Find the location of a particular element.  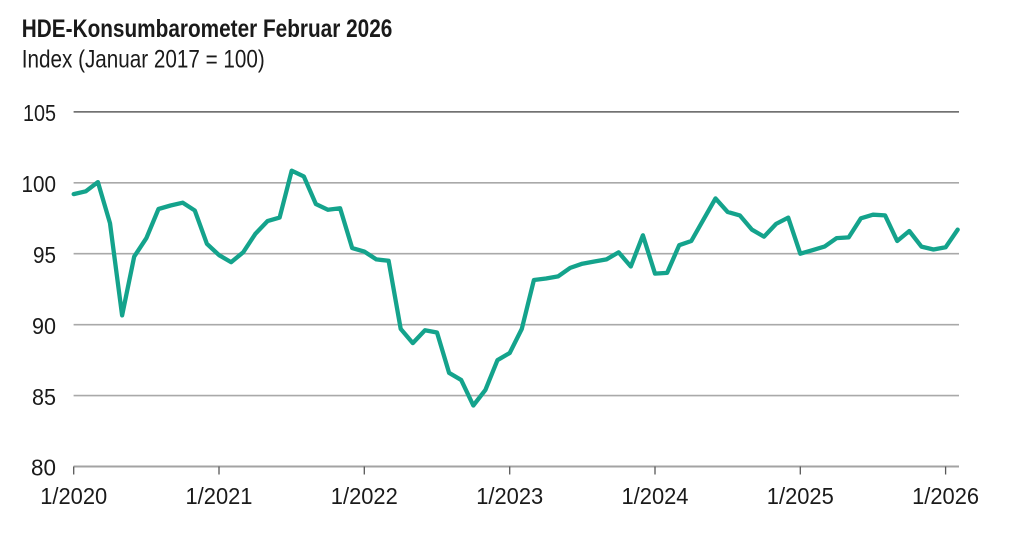

svg-text: 1/2024 is located at coordinates (655, 496).